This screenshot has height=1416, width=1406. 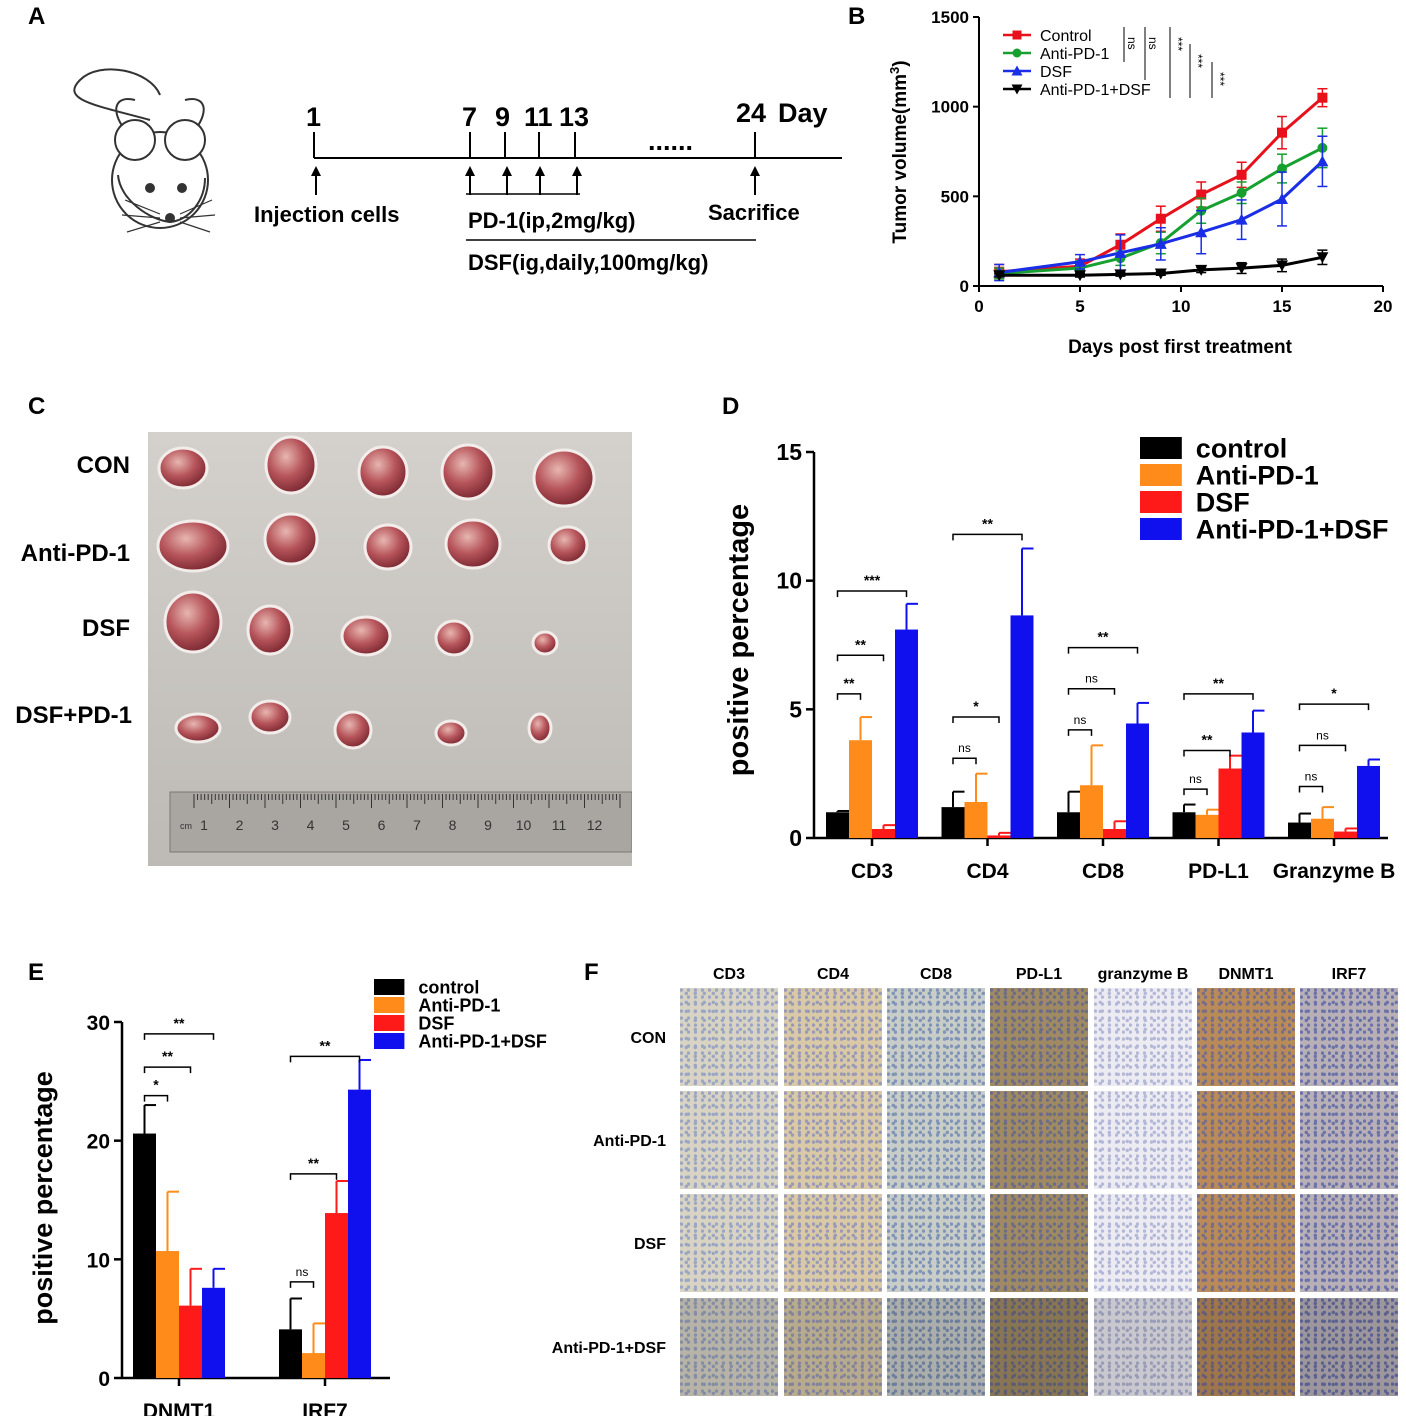 What do you see at coordinates (950, 17) in the screenshot?
I see `b-ytick-label: 1500` at bounding box center [950, 17].